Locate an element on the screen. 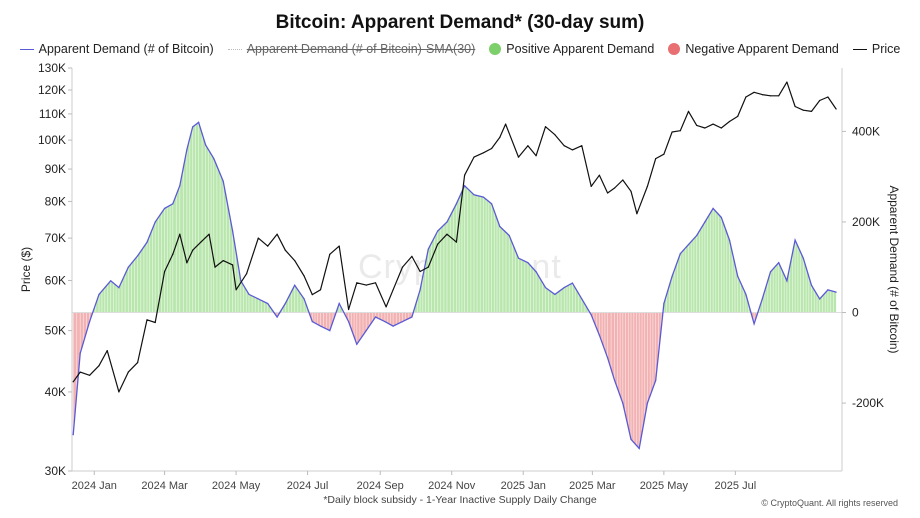 The height and width of the screenshot is (518, 920). right-tick-label: 400K is located at coordinates (866, 131).